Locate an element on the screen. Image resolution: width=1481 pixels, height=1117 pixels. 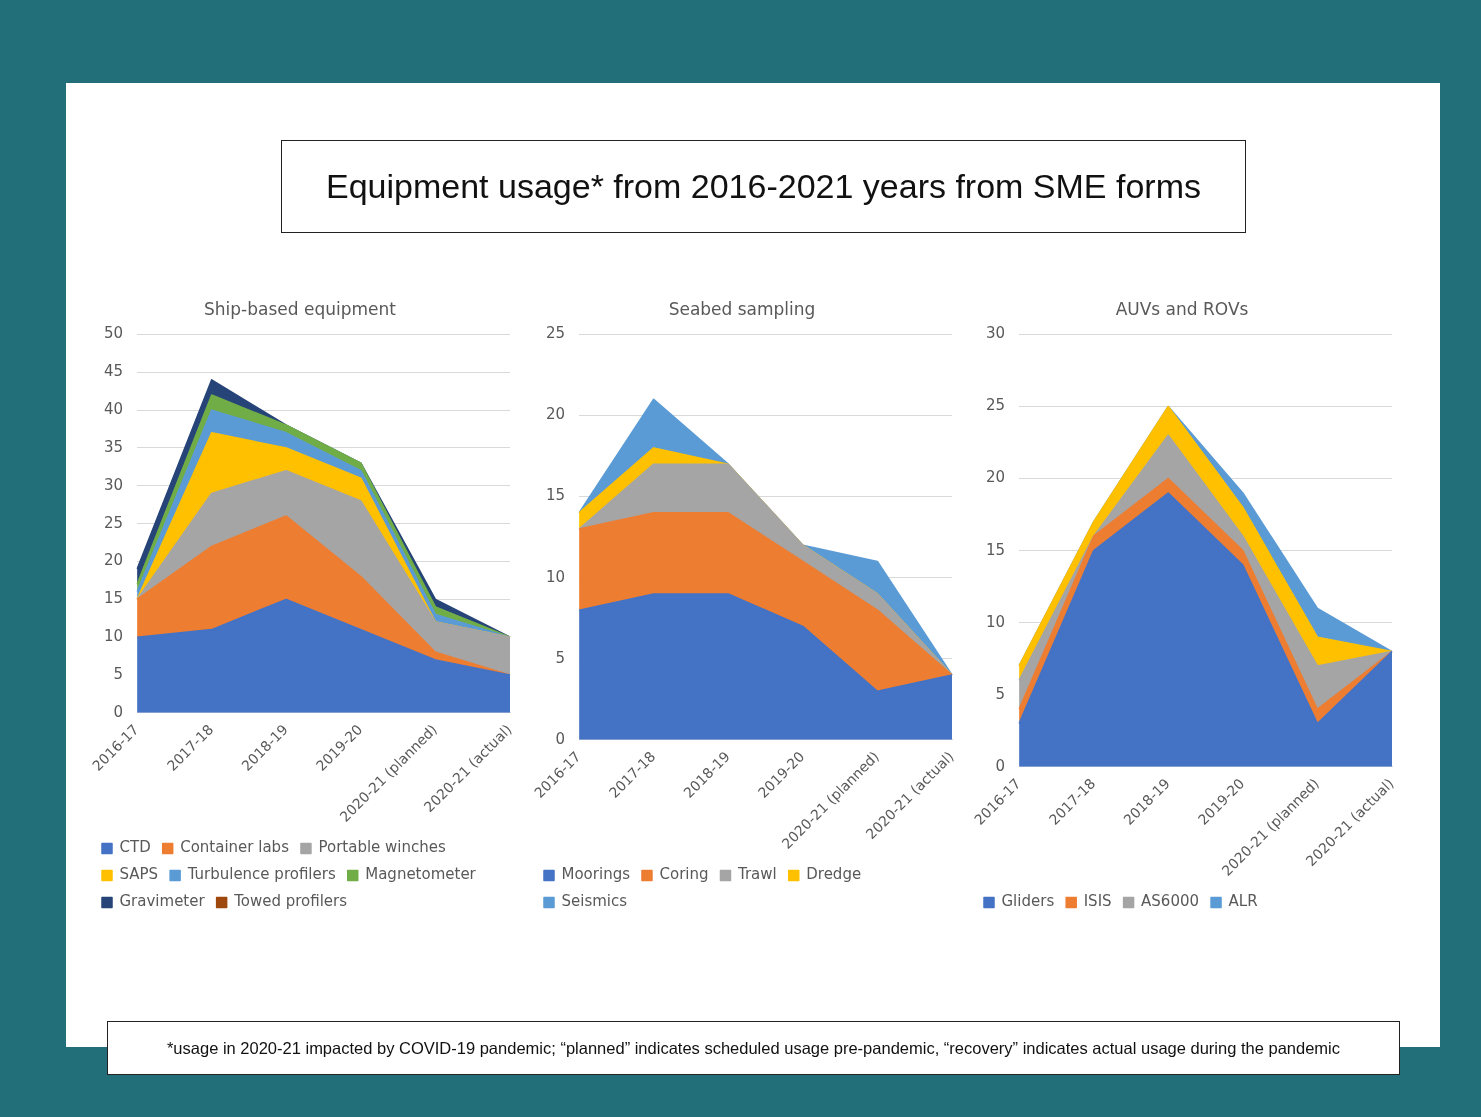
chart-title: Ship-based equipment is located at coordinates (300, 308).